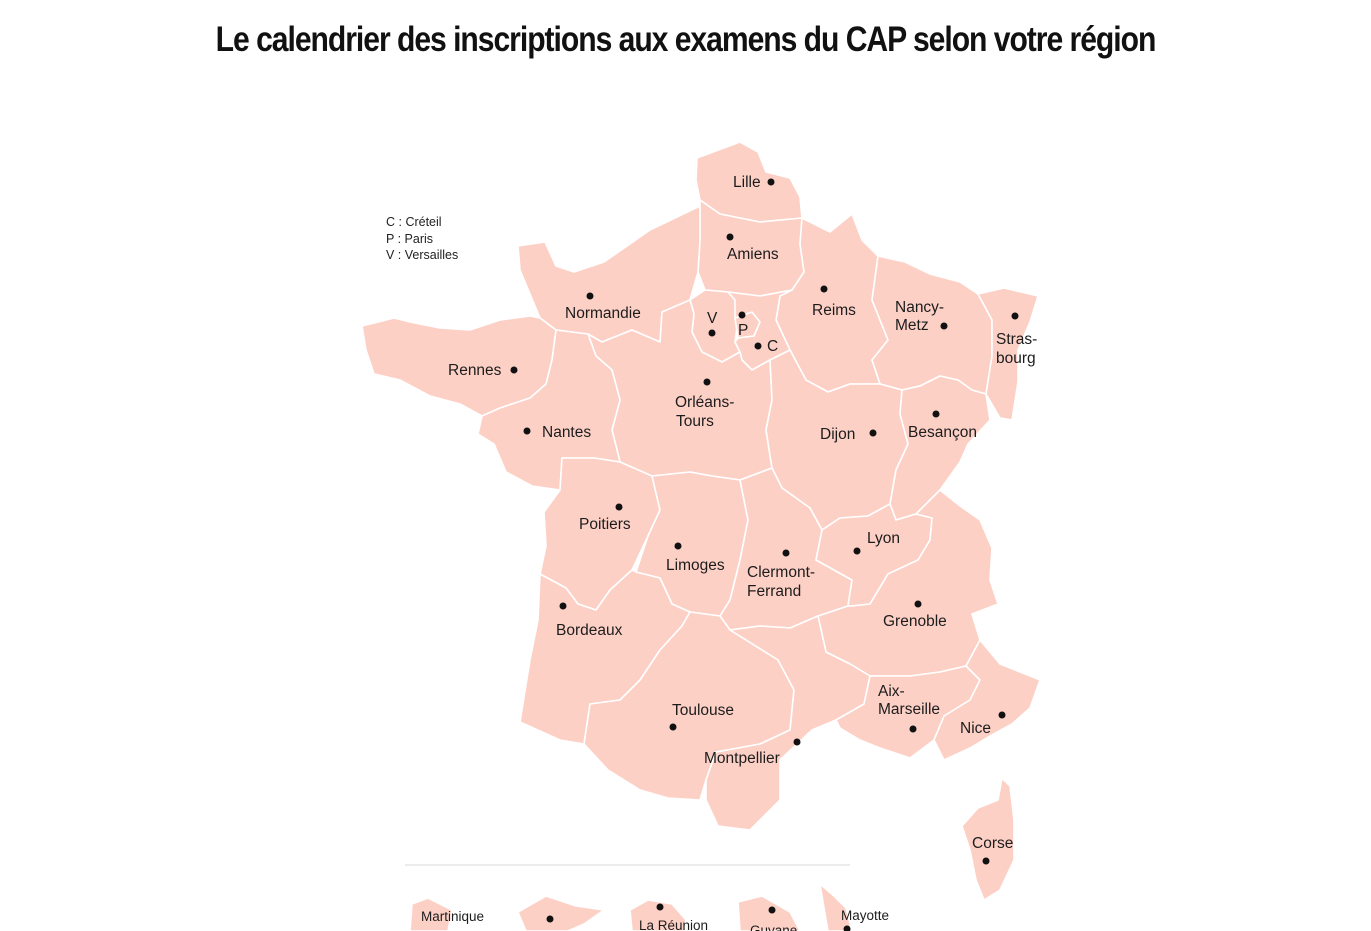 This screenshot has height=931, width=1371. I want to click on label-amiens: Amiens, so click(753, 254).